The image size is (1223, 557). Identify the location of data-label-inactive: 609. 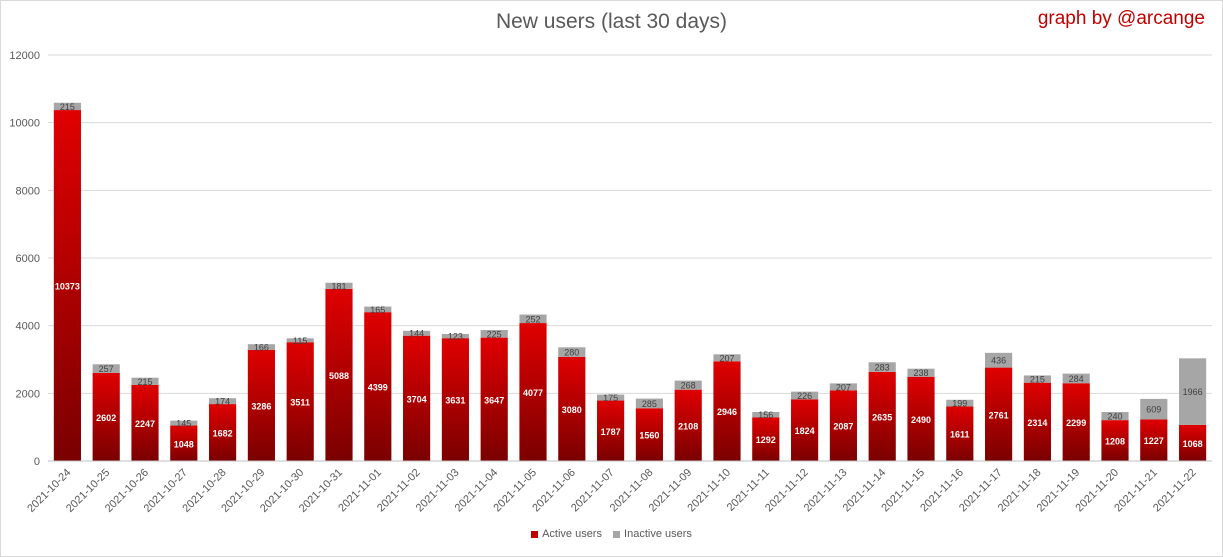
(1153, 410).